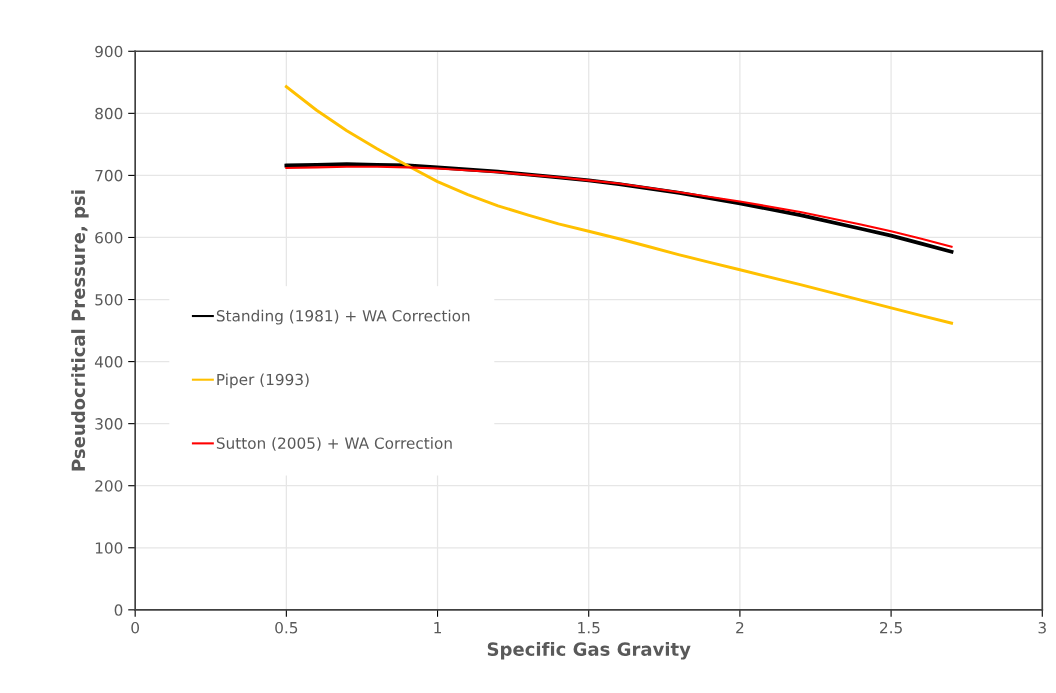 The image size is (1056, 693). Describe the element at coordinates (437, 628) in the screenshot. I see `x-tick-label: 1` at that location.